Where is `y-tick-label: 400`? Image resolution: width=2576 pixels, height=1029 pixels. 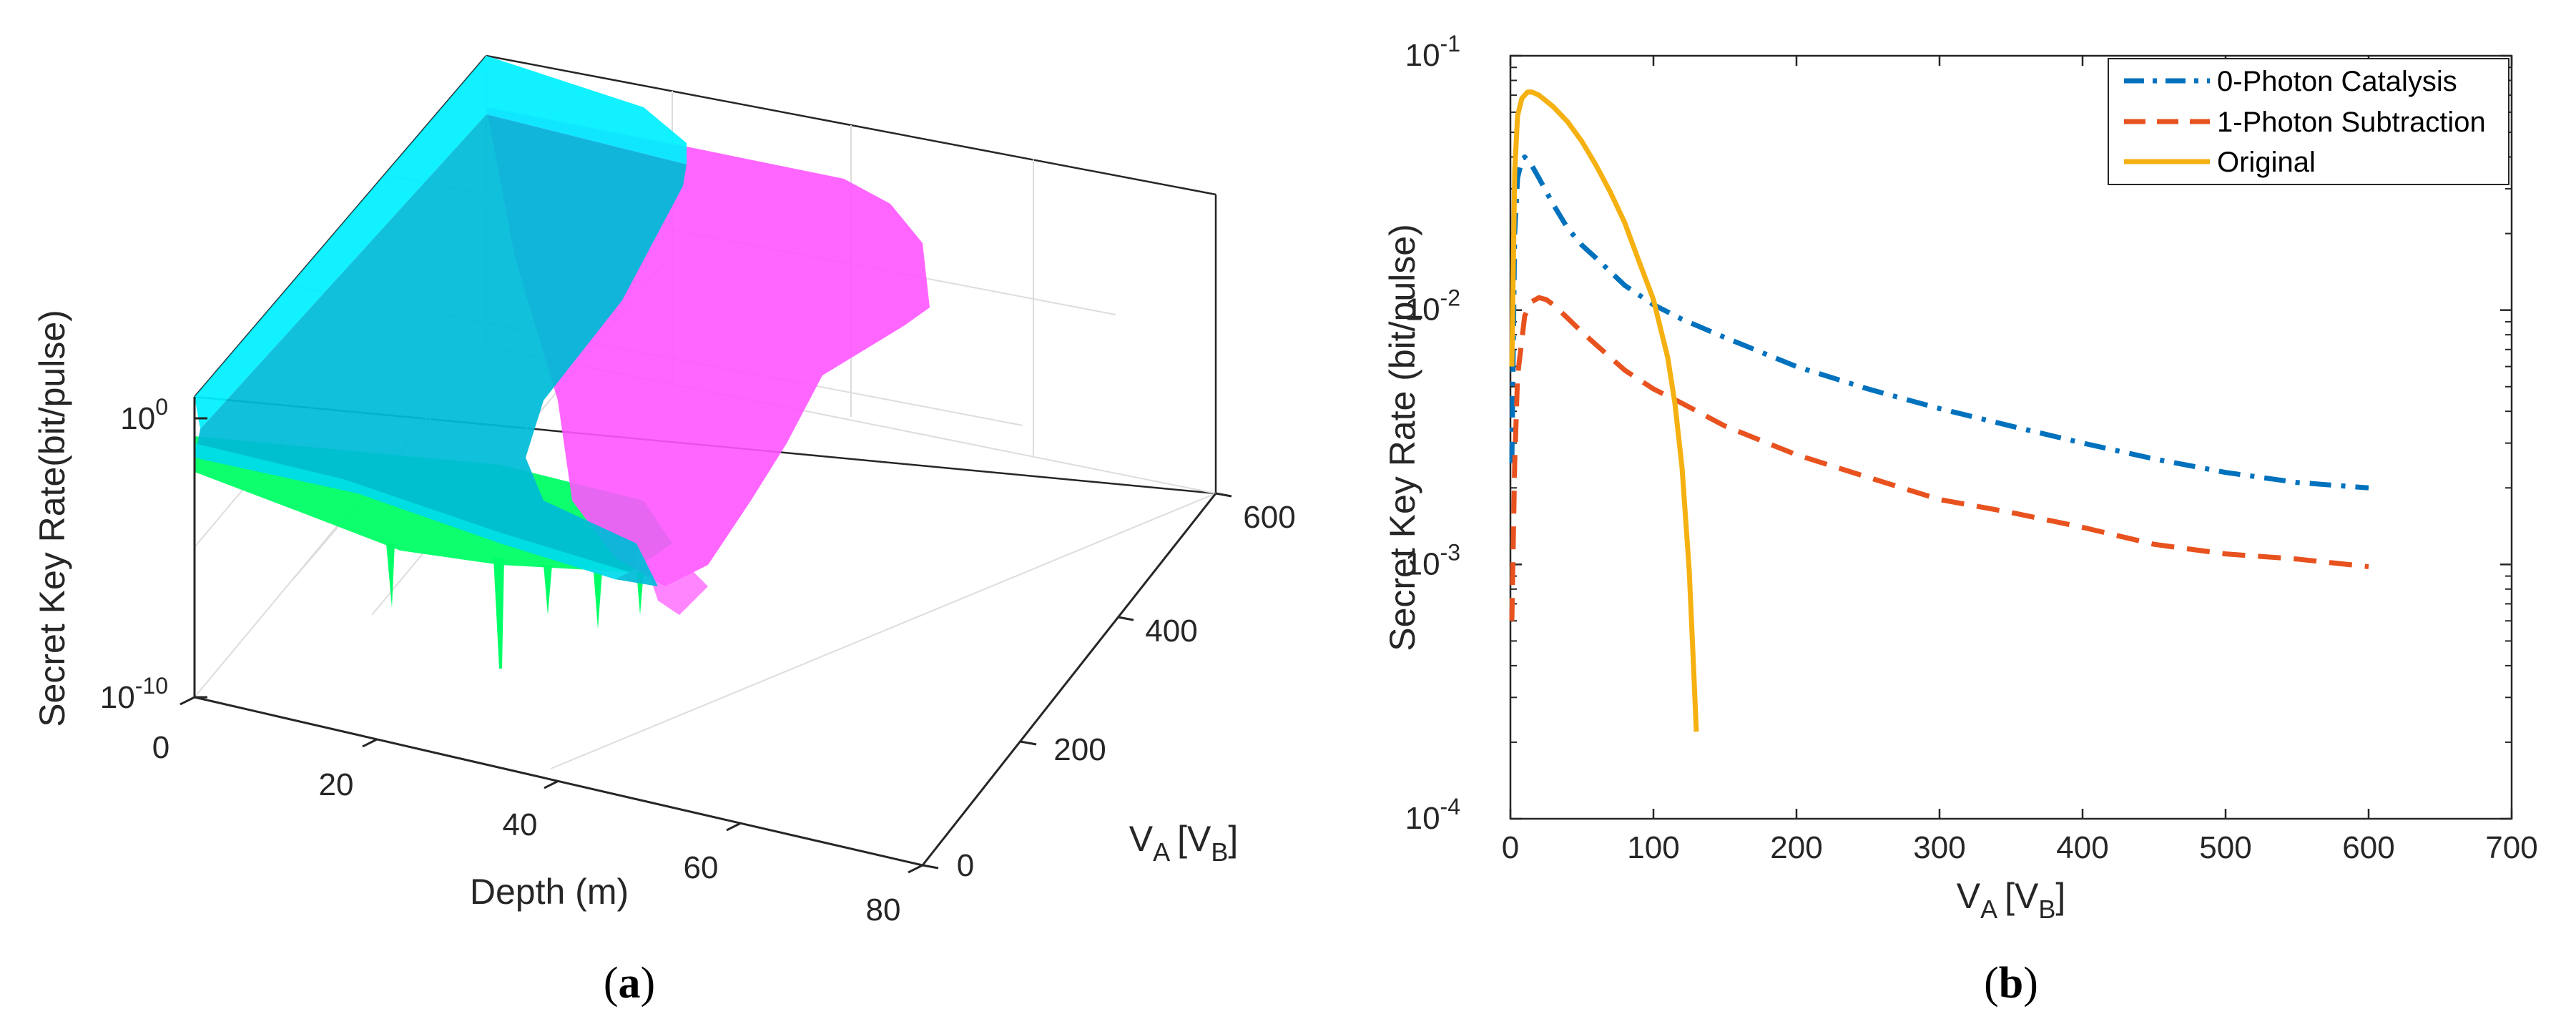 y-tick-label: 400 is located at coordinates (1171, 631).